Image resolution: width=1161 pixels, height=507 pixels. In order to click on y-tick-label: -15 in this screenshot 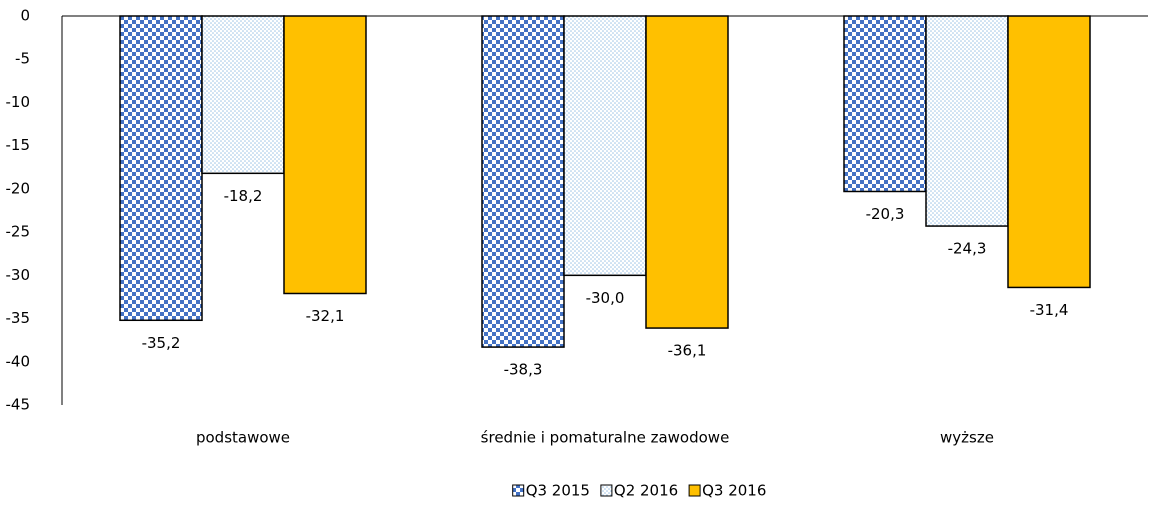, I will do `click(18, 145)`.